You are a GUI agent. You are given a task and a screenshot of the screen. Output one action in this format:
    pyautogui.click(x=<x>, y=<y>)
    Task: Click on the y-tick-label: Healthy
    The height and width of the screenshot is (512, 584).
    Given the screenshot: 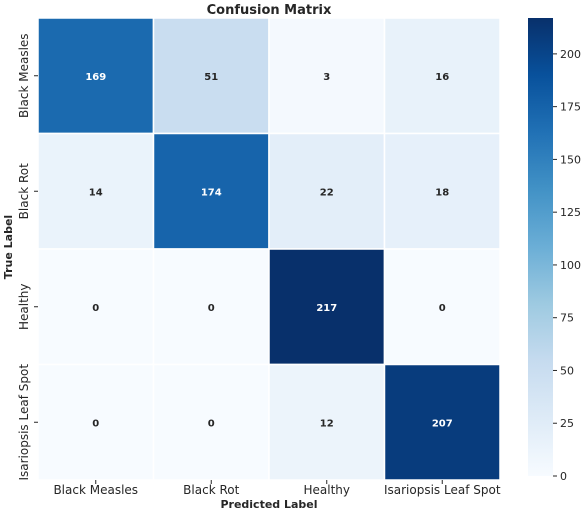 What is the action you would take?
    pyautogui.click(x=24, y=306)
    